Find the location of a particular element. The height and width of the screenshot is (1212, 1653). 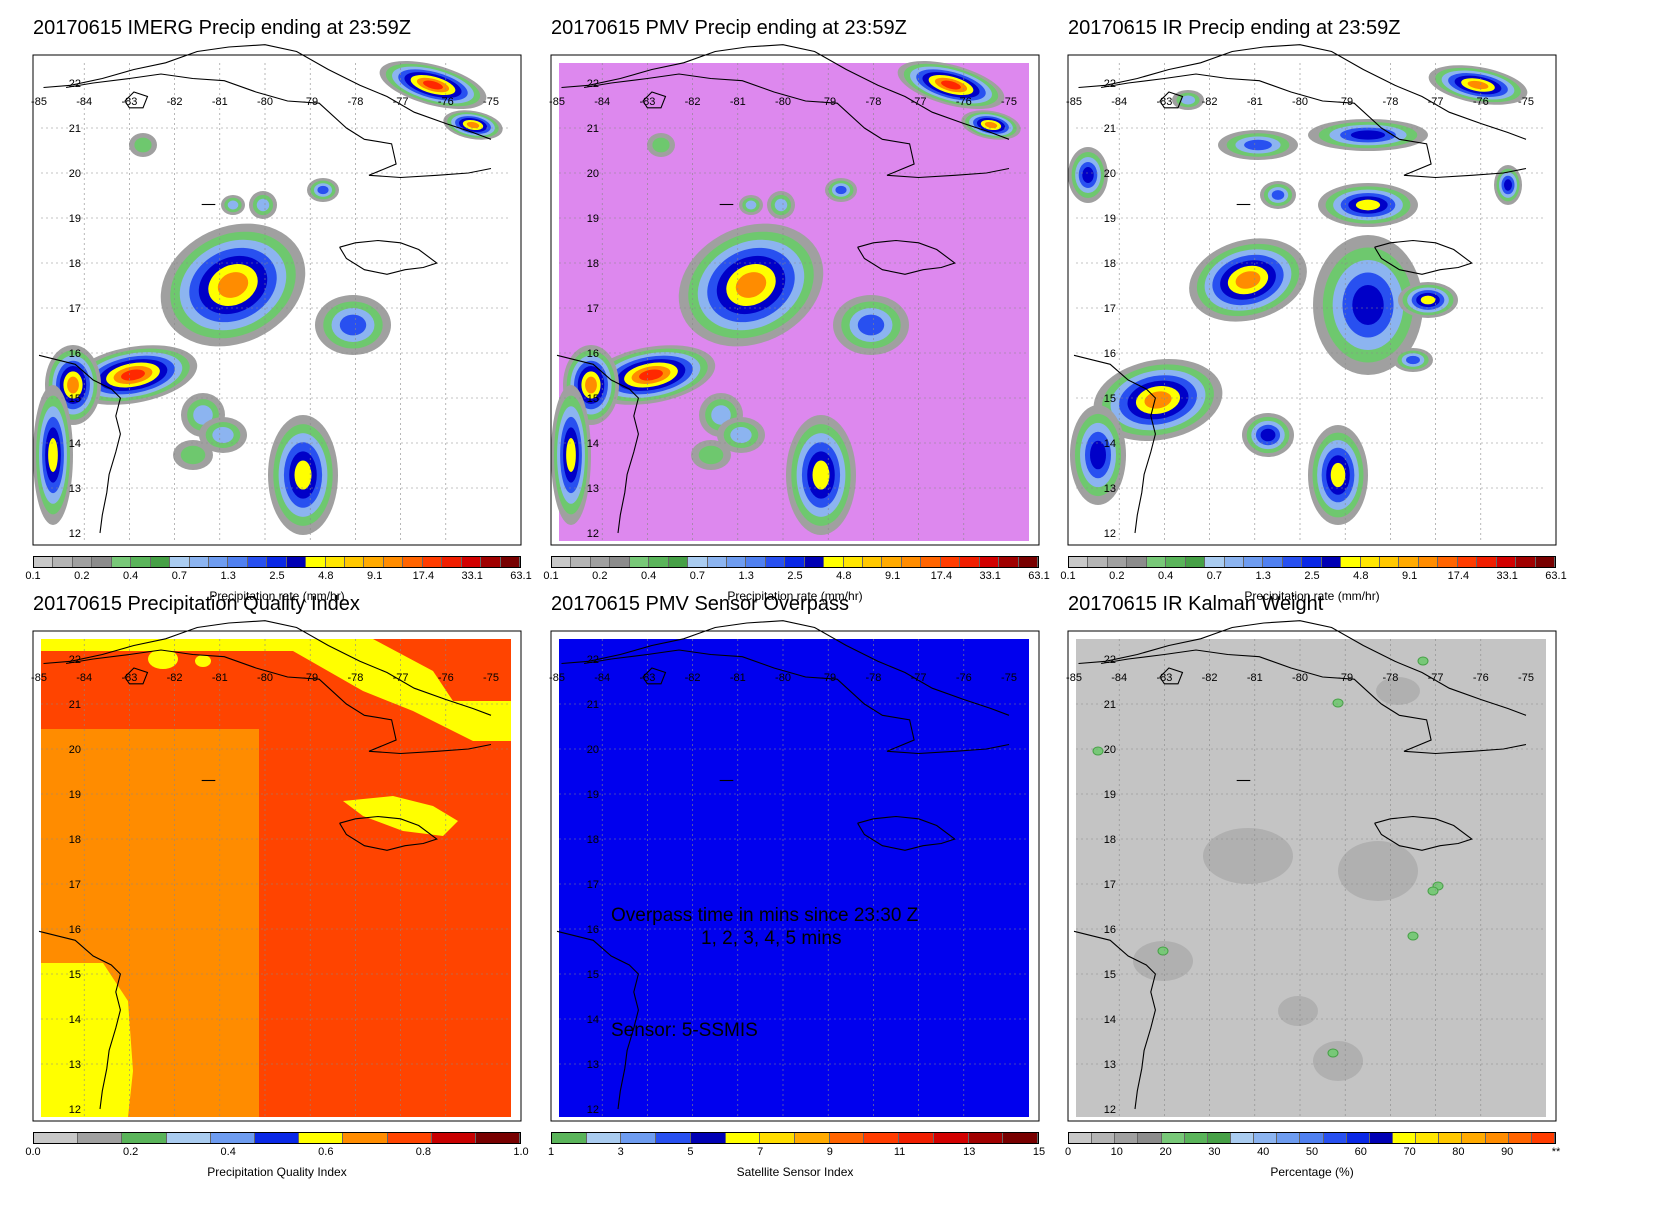

lon-label: -81 is located at coordinates (1255, 678).